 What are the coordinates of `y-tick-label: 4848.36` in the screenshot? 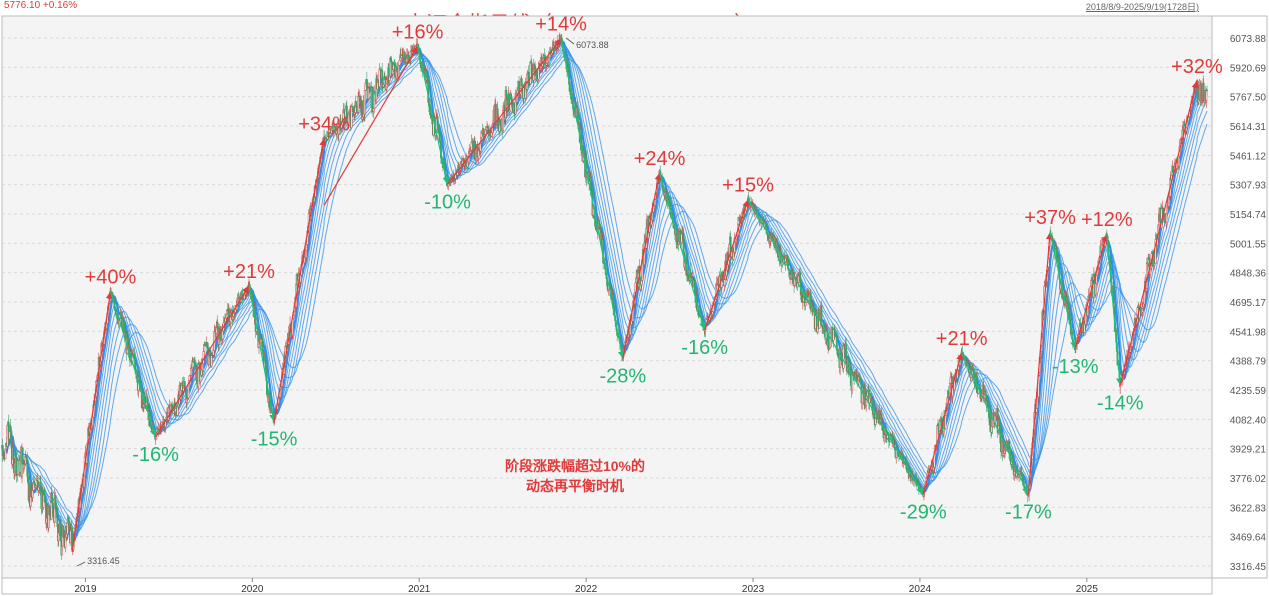 It's located at (1248, 274).